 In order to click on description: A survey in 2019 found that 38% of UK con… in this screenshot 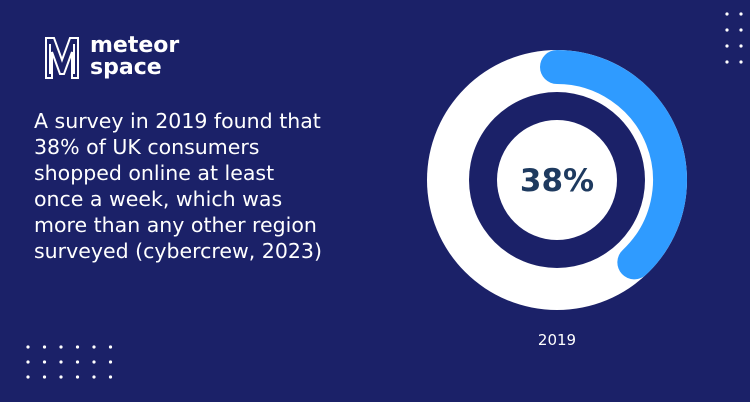, I will do `click(178, 186)`.